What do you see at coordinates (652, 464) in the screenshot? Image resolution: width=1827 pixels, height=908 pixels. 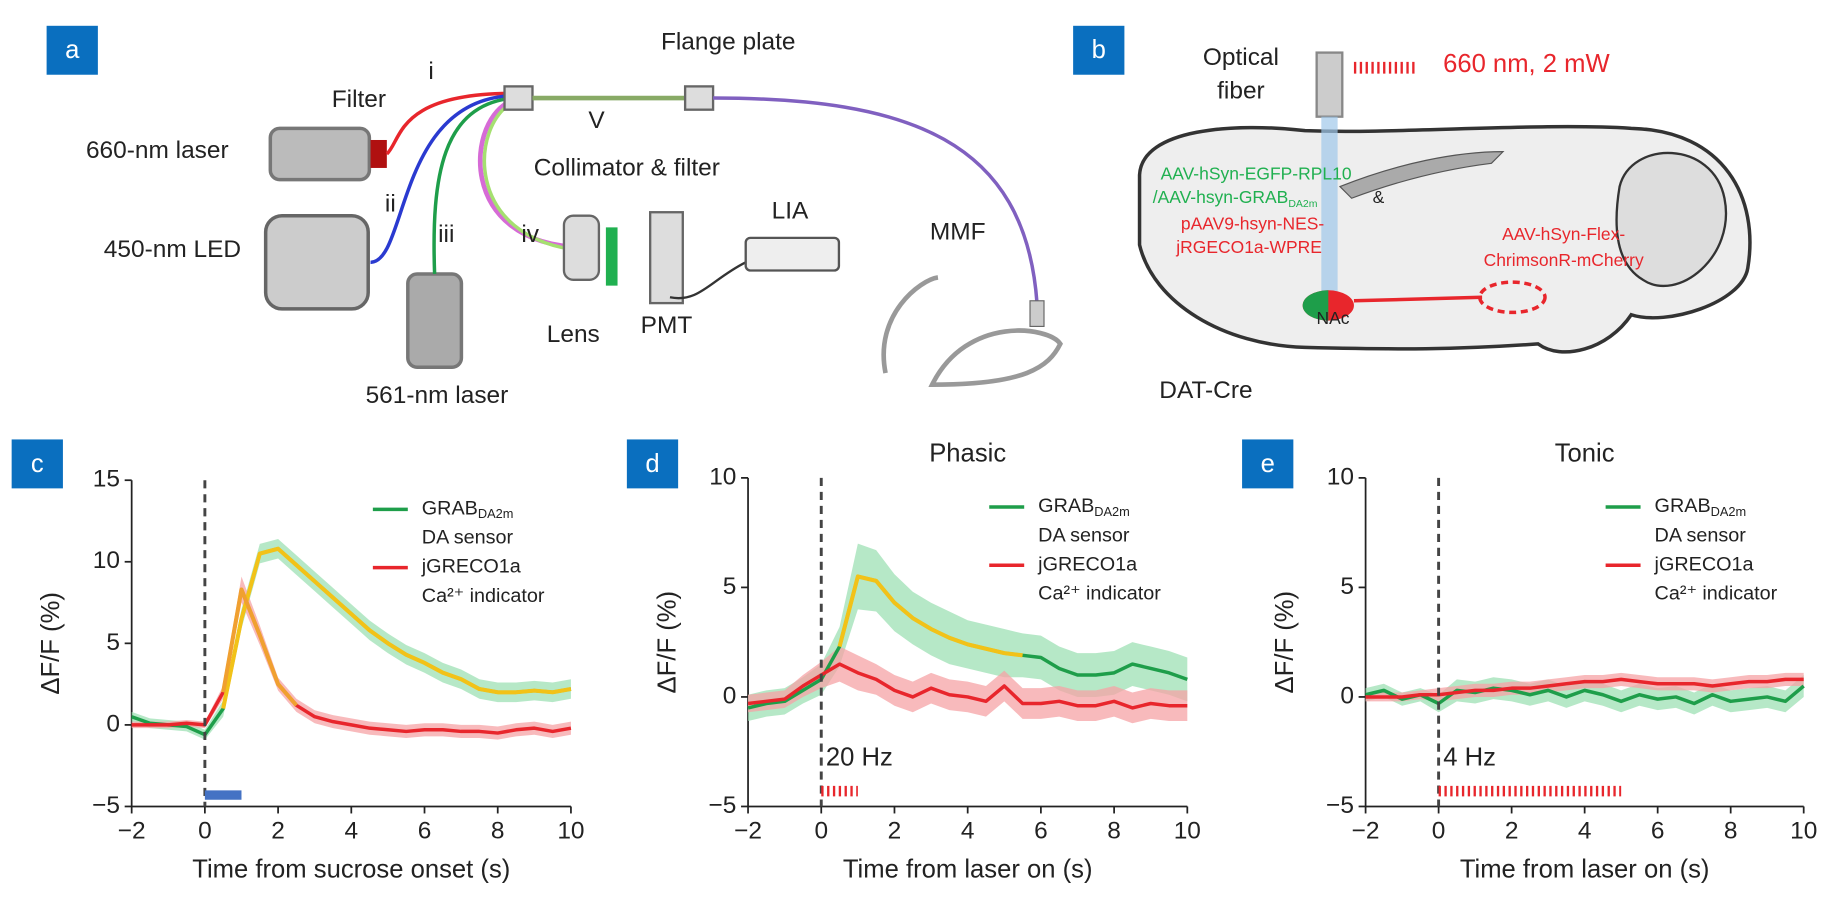 I see `panel-label: d` at bounding box center [652, 464].